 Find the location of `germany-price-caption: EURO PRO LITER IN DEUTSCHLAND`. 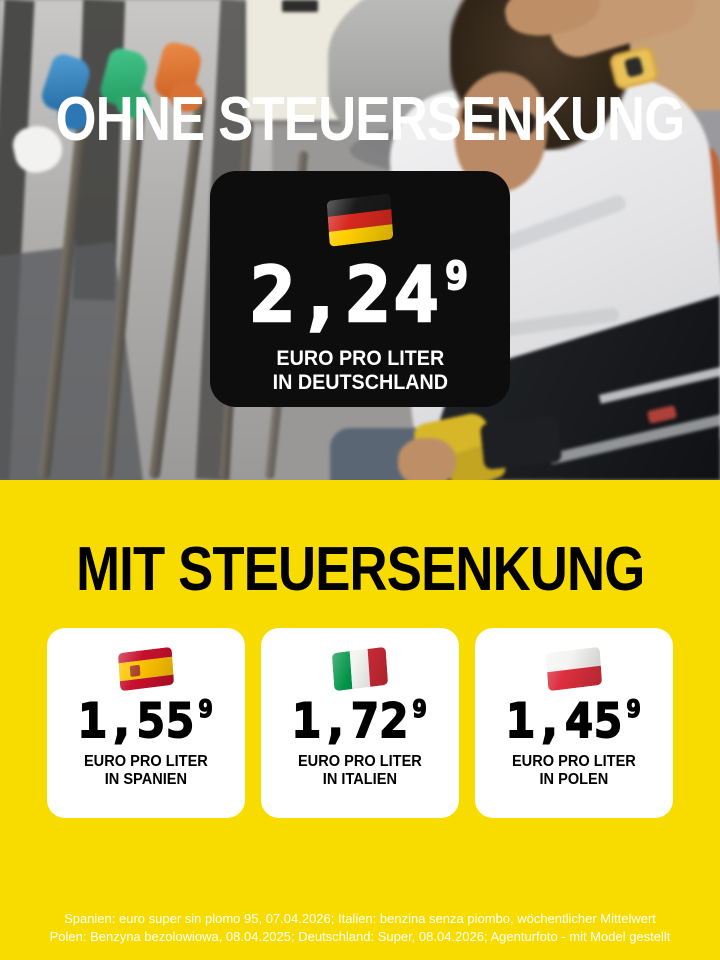

germany-price-caption: EURO PRO LITER IN DEUTSCHLAND is located at coordinates (360, 370).